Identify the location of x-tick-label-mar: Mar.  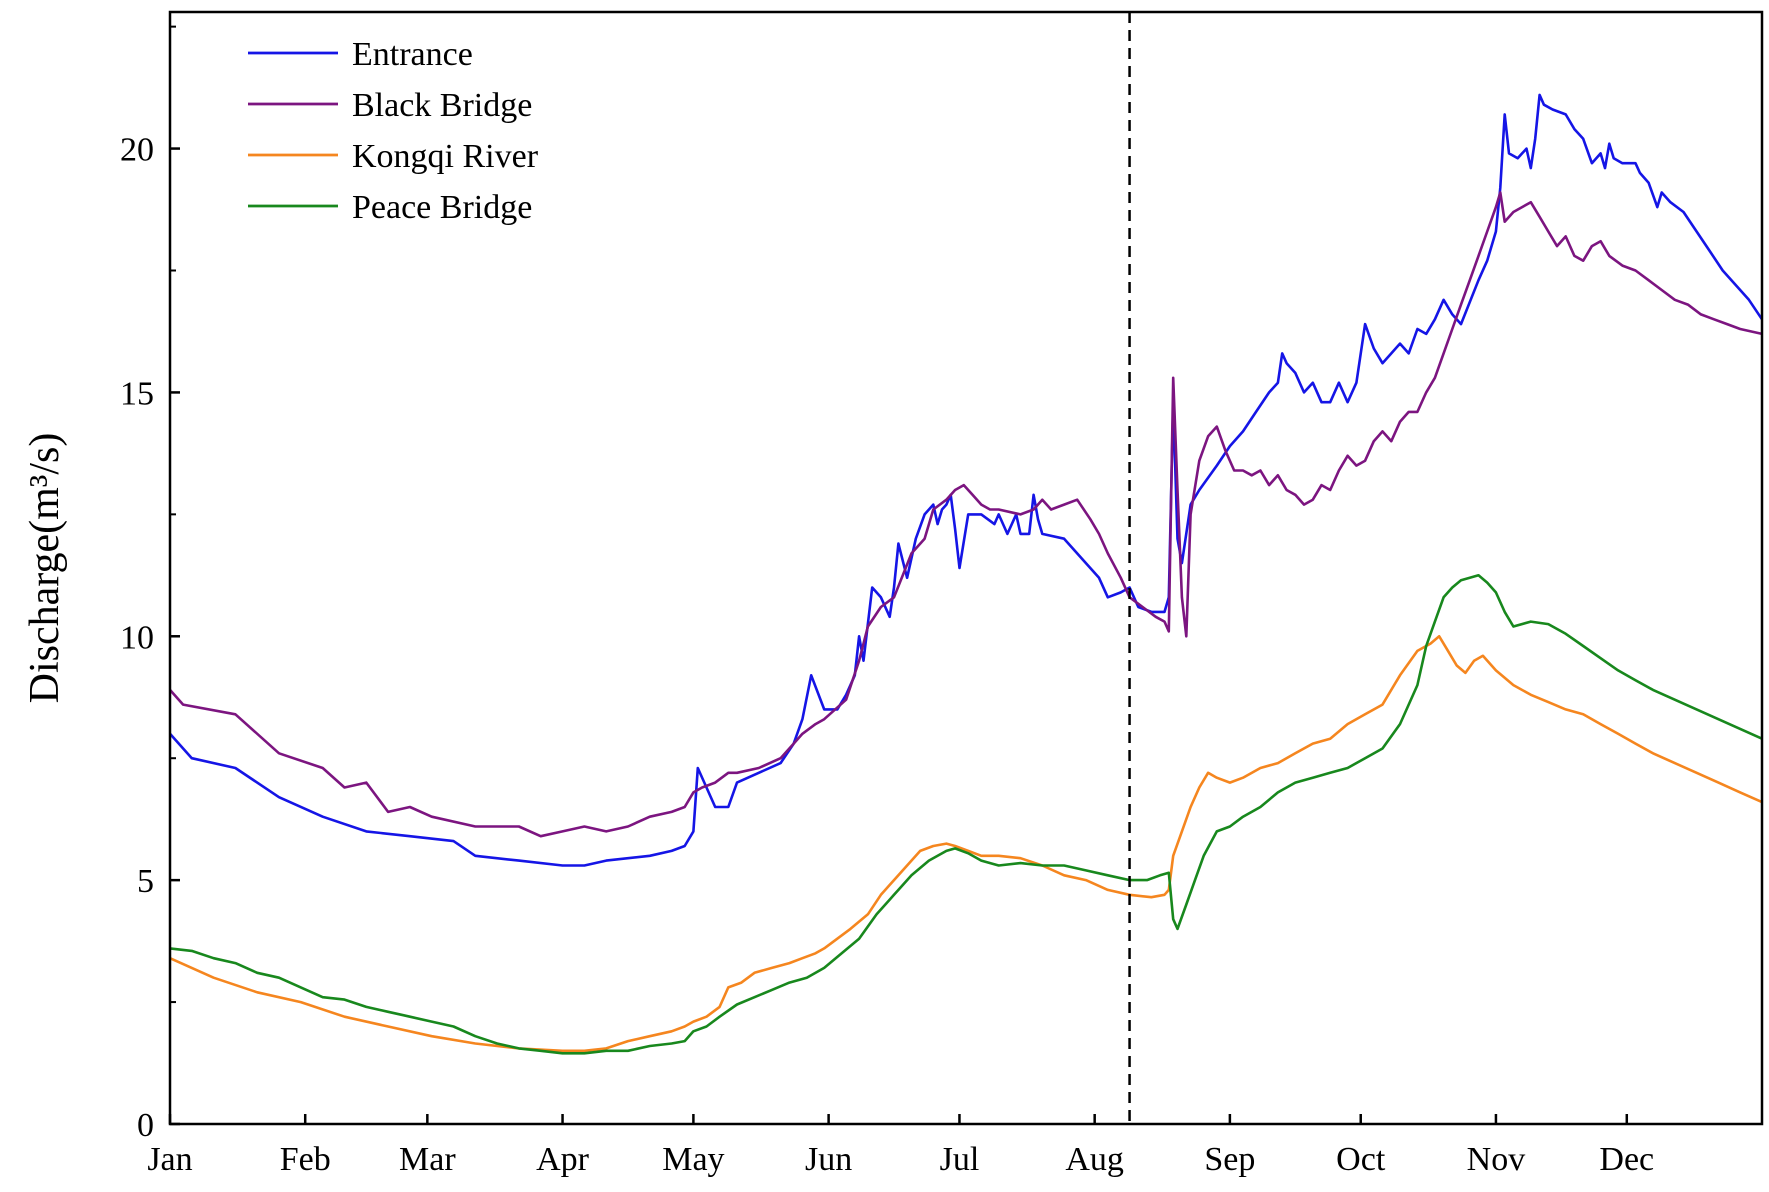
(427, 1159).